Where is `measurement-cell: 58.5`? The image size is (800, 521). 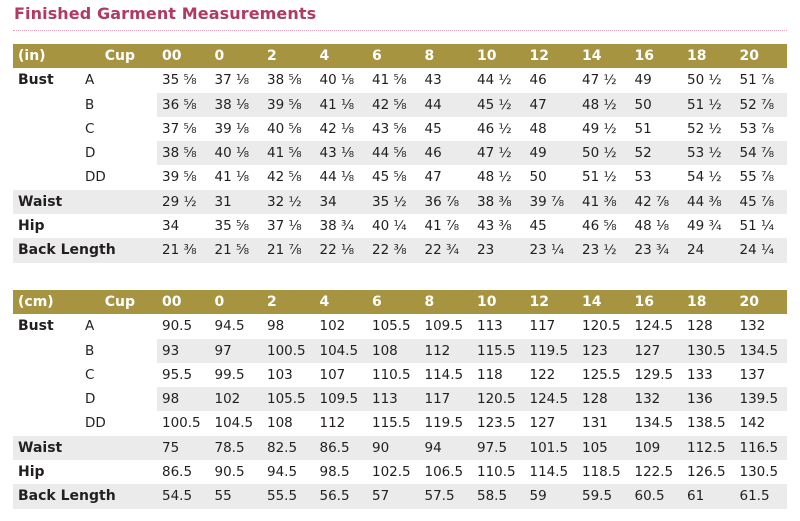 measurement-cell: 58.5 is located at coordinates (498, 496).